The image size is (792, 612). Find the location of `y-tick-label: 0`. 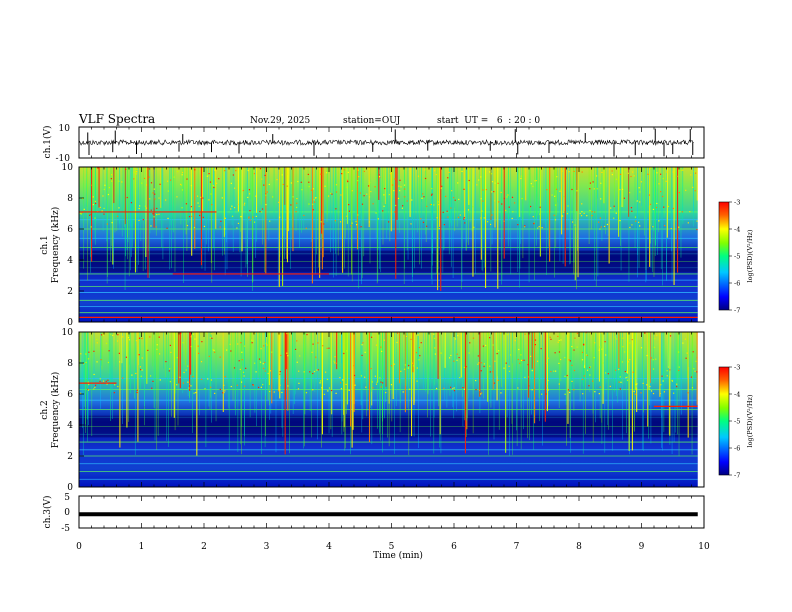

y-tick-label: 0 is located at coordinates (70, 323).